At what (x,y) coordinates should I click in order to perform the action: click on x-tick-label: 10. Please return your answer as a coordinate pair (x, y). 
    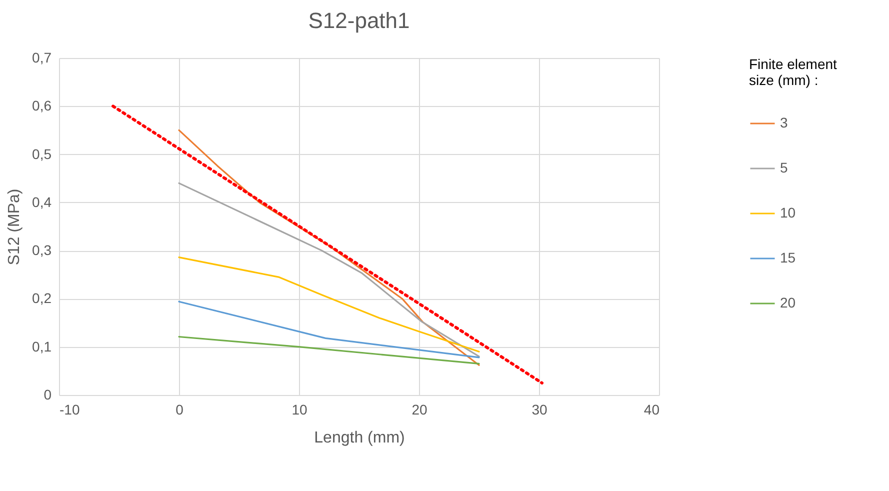
    Looking at the image, I should click on (300, 410).